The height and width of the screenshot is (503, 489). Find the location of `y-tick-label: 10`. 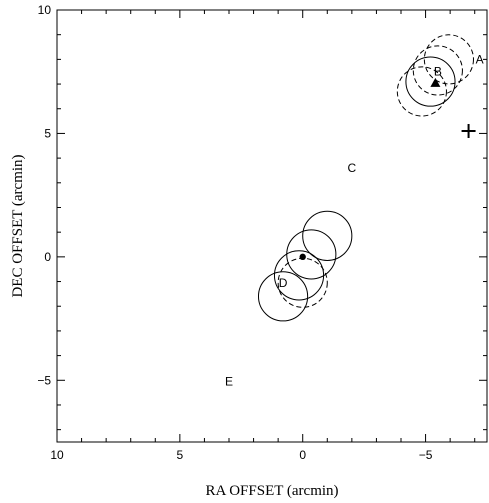

y-tick-label: 10 is located at coordinates (45, 10).